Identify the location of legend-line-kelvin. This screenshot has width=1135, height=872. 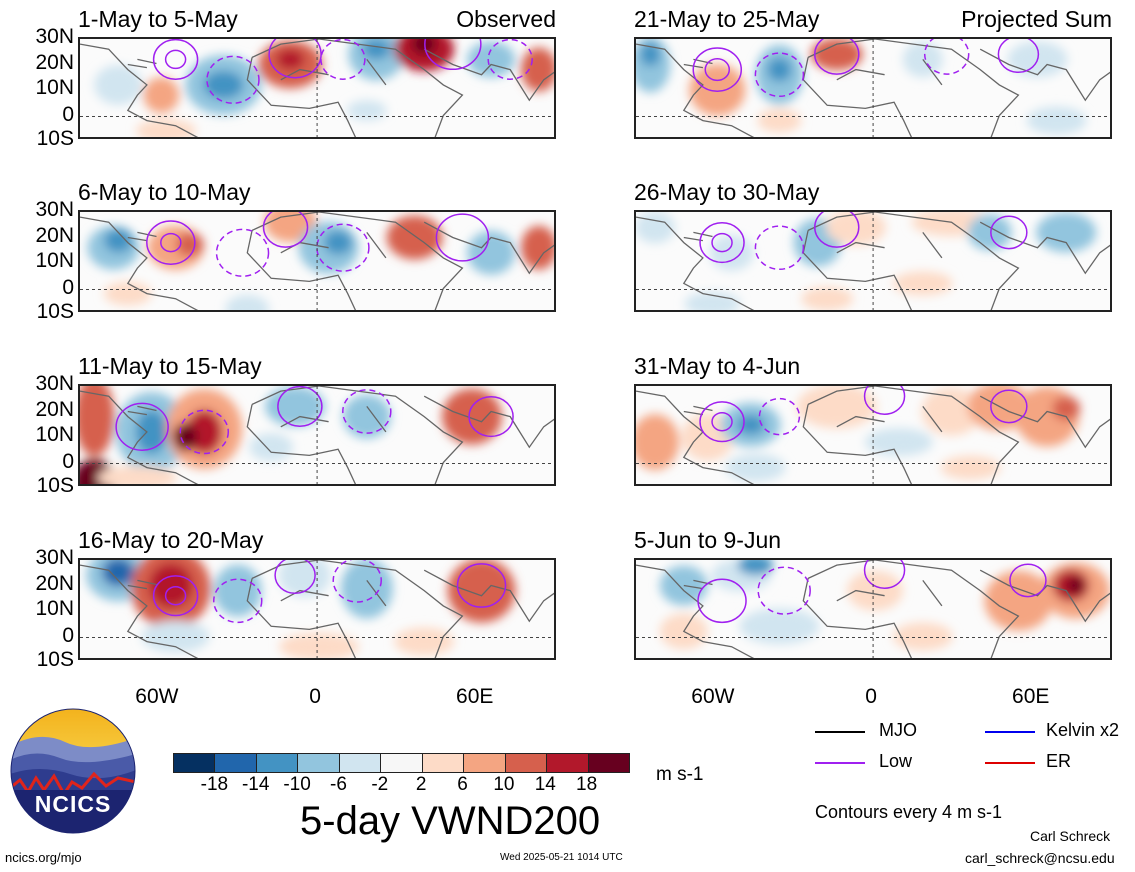
(1010, 732).